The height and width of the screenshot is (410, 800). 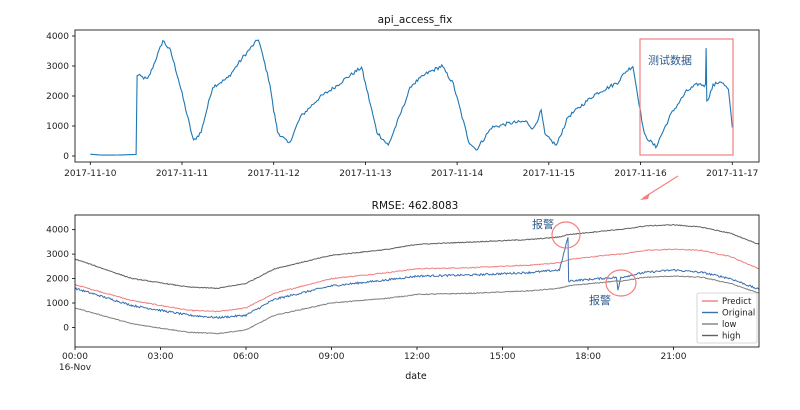 I want to click on top-y-tick-label: 3000, so click(x=57, y=67).